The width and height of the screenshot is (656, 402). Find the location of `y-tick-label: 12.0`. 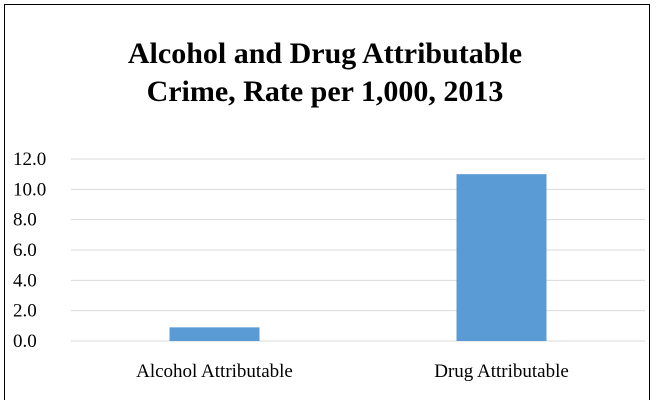

y-tick-label: 12.0 is located at coordinates (29, 159).